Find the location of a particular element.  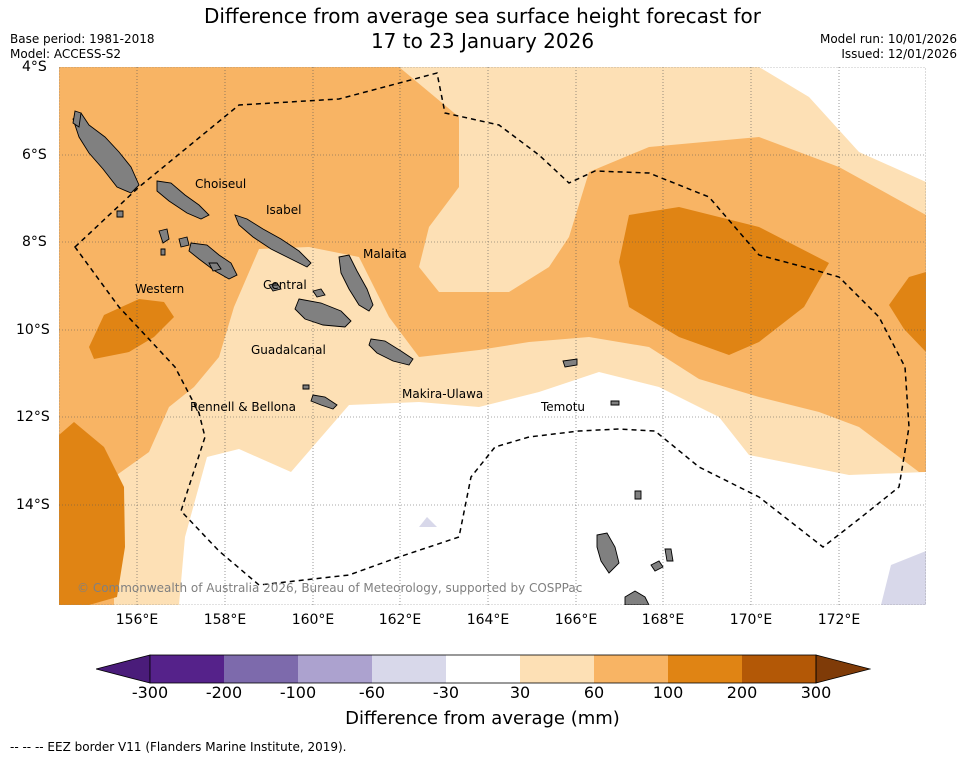

island-banks is located at coordinates (638, 495).